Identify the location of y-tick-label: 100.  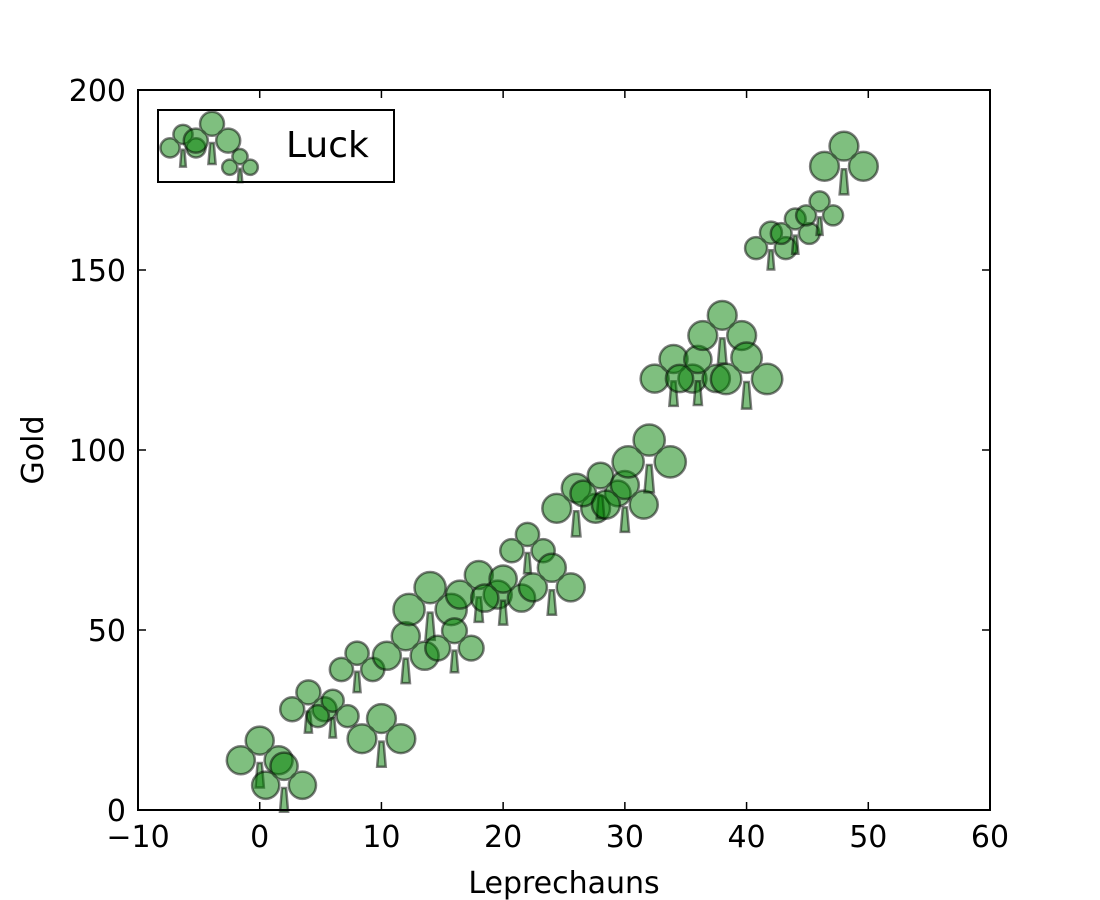
(97, 451).